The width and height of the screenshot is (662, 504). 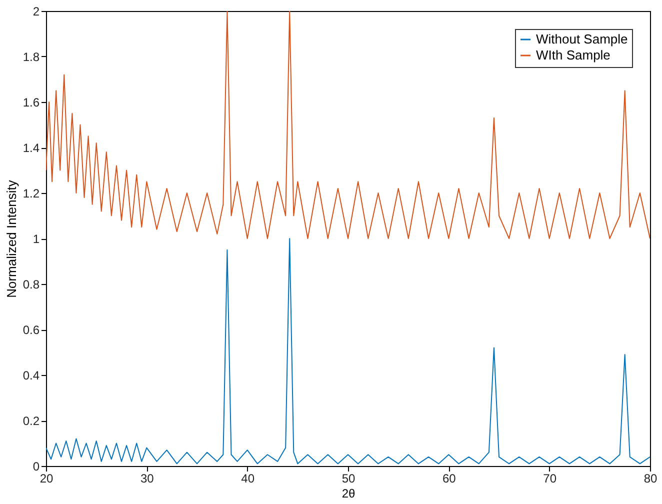 I want to click on x-tick-label: 70, so click(x=550, y=479).